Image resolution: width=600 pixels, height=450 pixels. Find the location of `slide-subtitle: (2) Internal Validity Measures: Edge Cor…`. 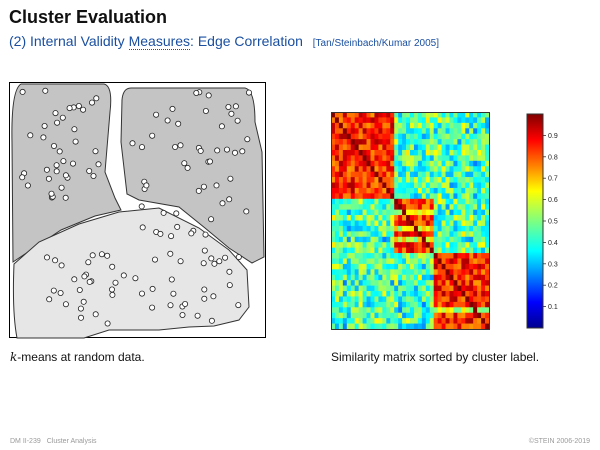

slide-subtitle: (2) Internal Validity Measures: Edge Cor… is located at coordinates (224, 41).